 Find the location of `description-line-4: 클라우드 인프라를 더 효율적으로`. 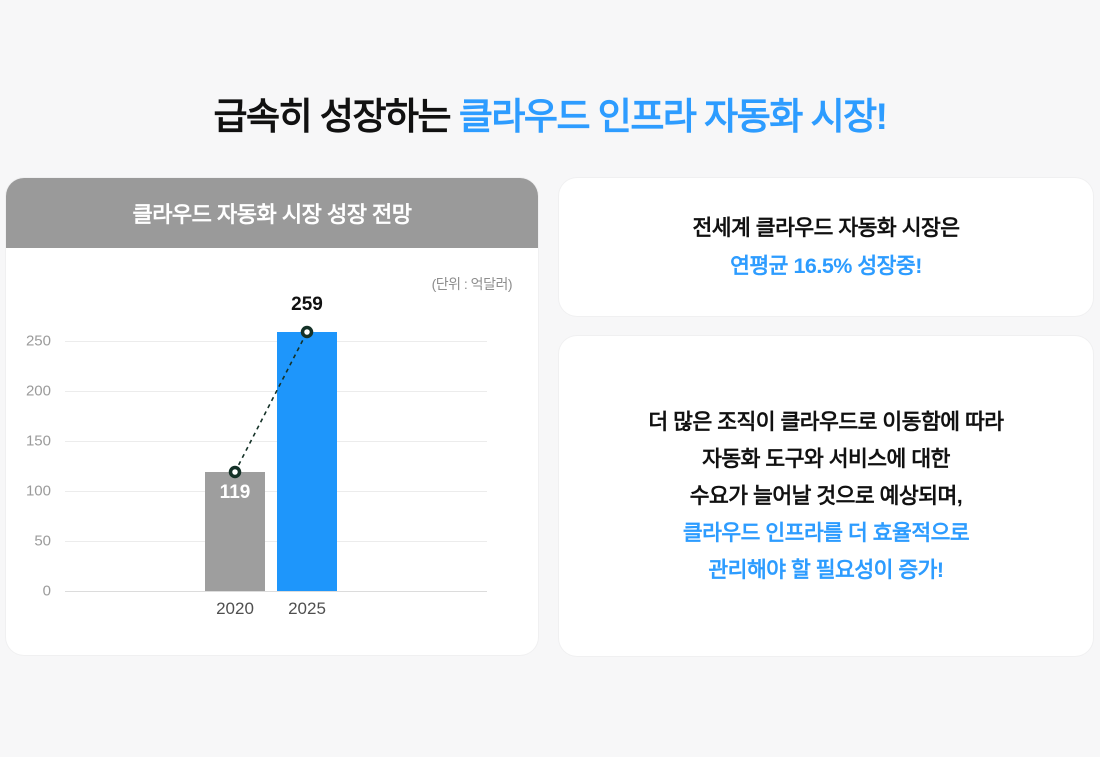

description-line-4: 클라우드 인프라를 더 효율적으로 is located at coordinates (826, 532).